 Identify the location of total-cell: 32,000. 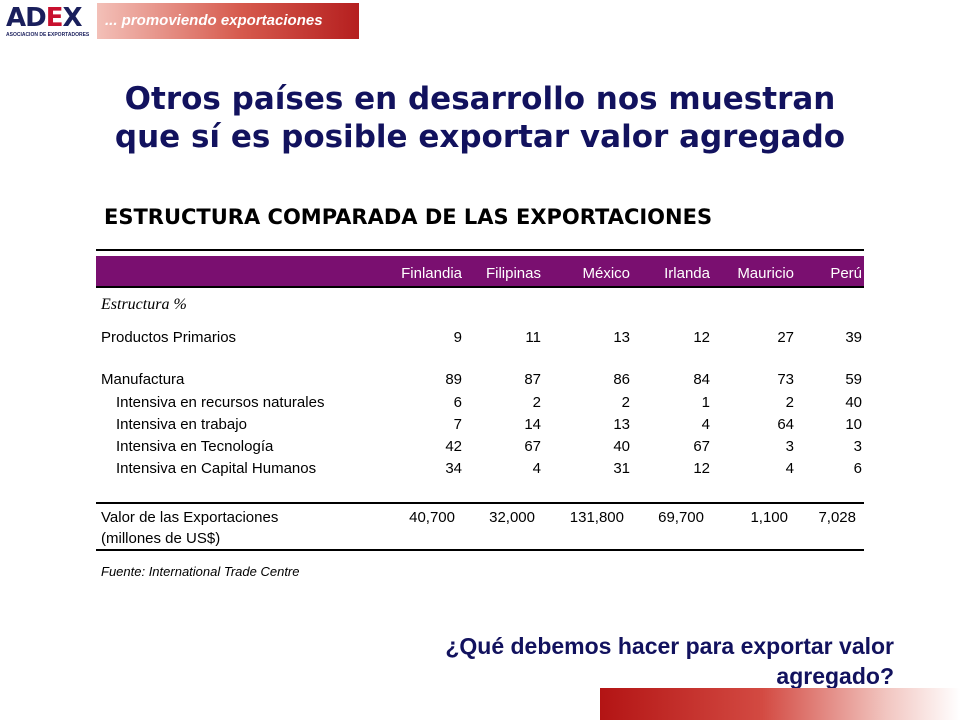
(512, 517).